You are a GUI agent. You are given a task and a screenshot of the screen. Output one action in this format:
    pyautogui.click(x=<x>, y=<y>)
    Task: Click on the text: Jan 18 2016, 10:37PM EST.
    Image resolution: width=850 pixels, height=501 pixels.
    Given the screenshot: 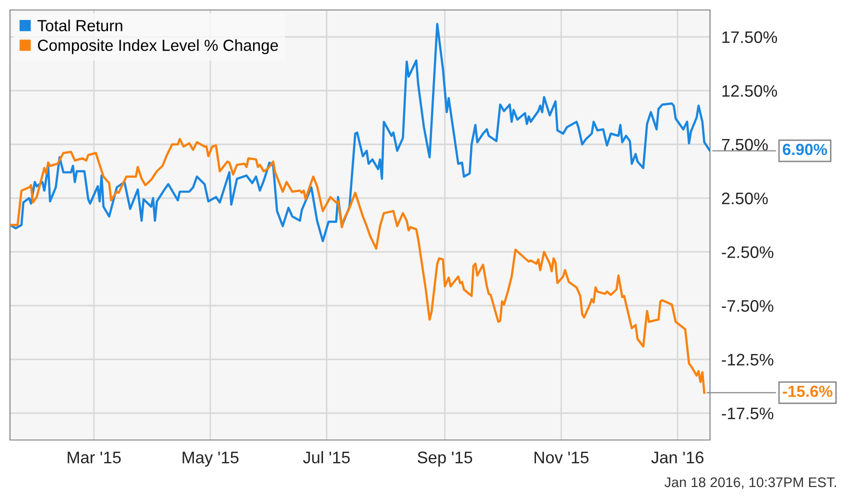 What is the action you would take?
    pyautogui.click(x=750, y=483)
    